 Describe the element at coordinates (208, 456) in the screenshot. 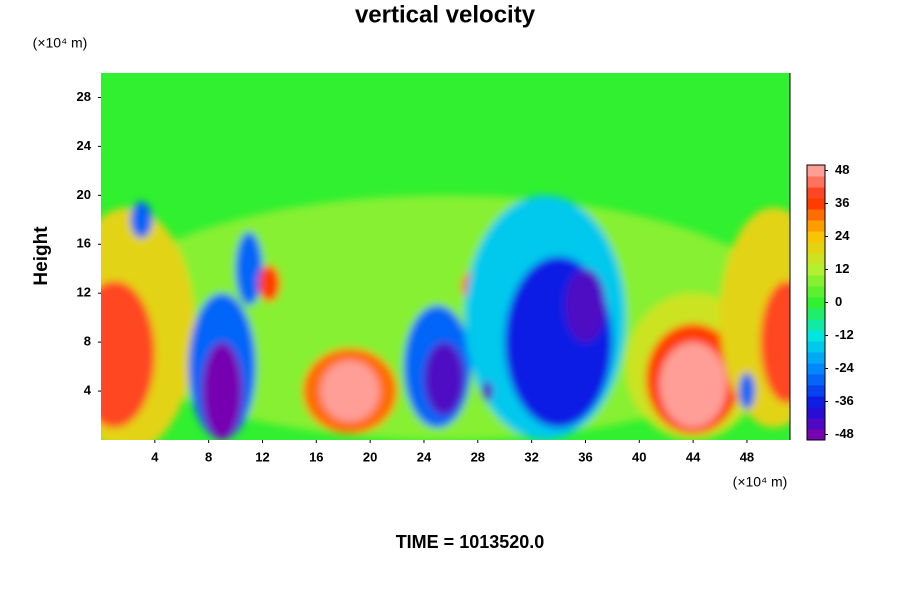

I see `x-tick-label: 8` at that location.